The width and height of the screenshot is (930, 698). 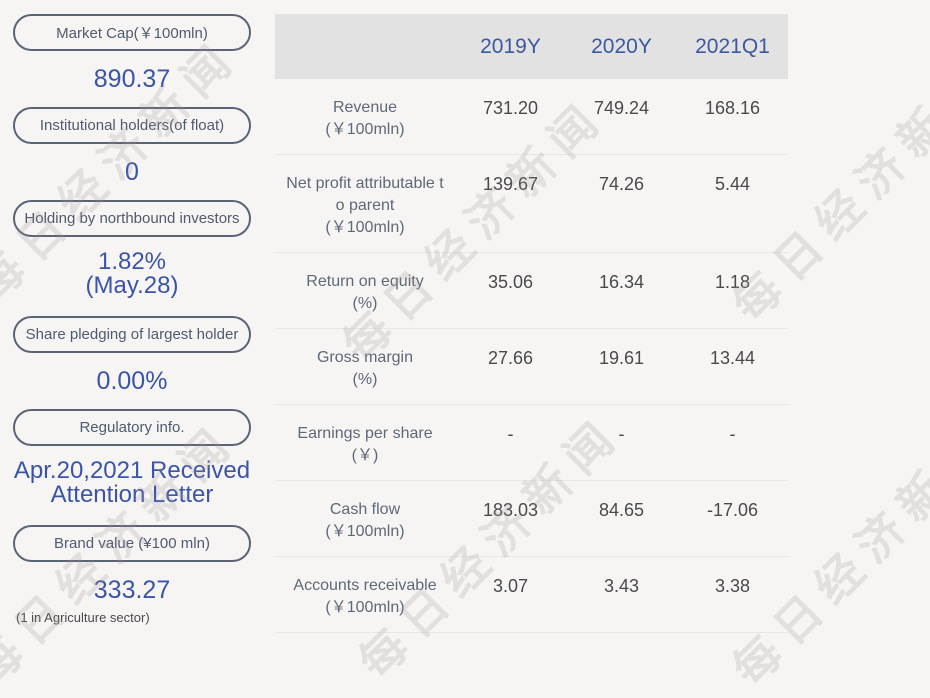 I want to click on brand-value-rank-note: (1 in Agriculture sector), so click(x=83, y=617).